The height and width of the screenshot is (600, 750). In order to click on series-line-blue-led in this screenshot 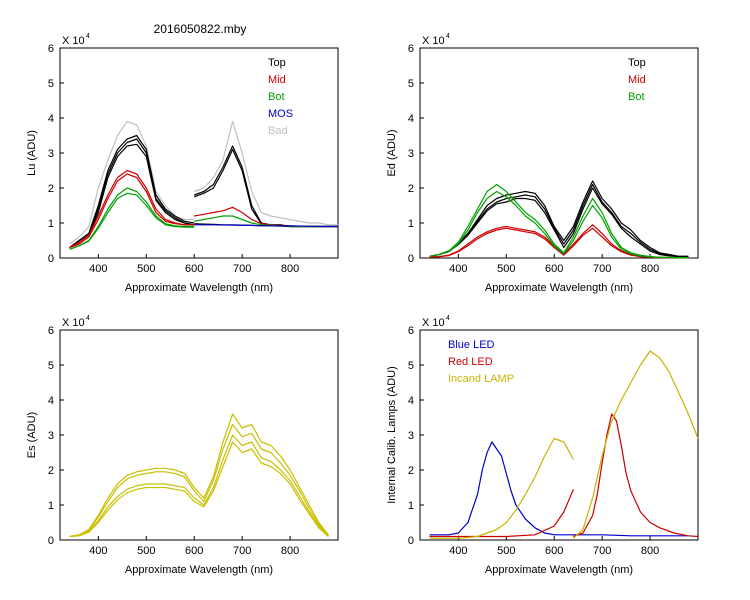, I will do `click(559, 489)`.